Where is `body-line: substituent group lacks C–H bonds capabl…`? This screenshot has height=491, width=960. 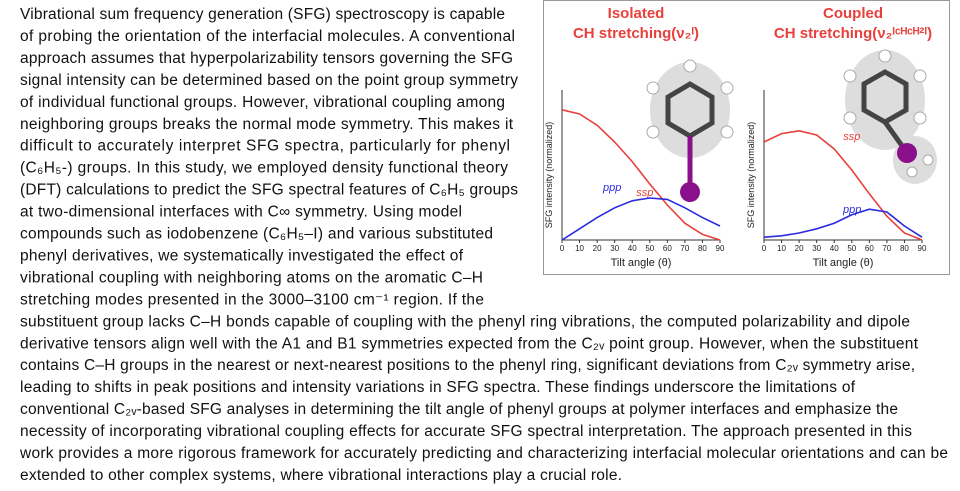 body-line: substituent group lacks C–H bonds capabl… is located at coordinates (465, 321).